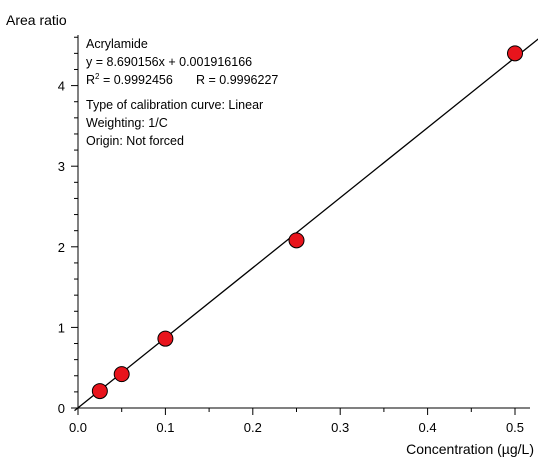 The height and width of the screenshot is (457, 538). I want to click on curve-type: Type of calibration curve: Linear, so click(174, 105).